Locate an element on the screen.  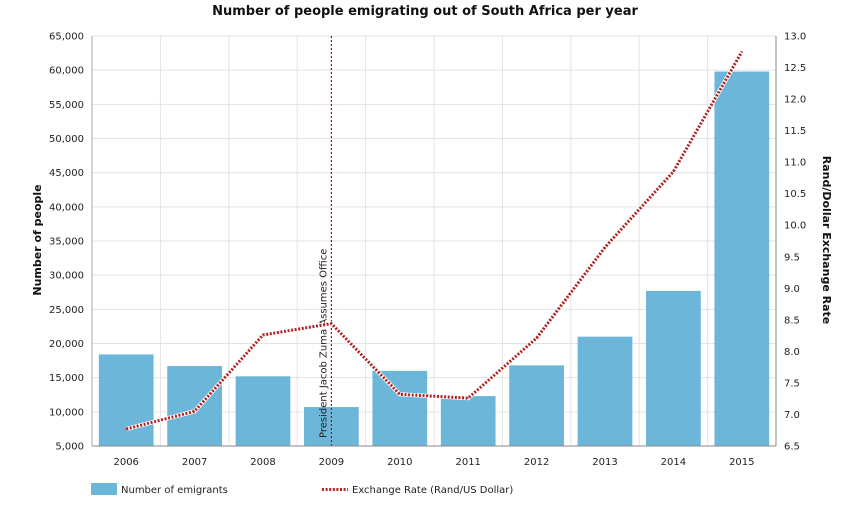
x-tick-label: 2014 is located at coordinates (673, 462).